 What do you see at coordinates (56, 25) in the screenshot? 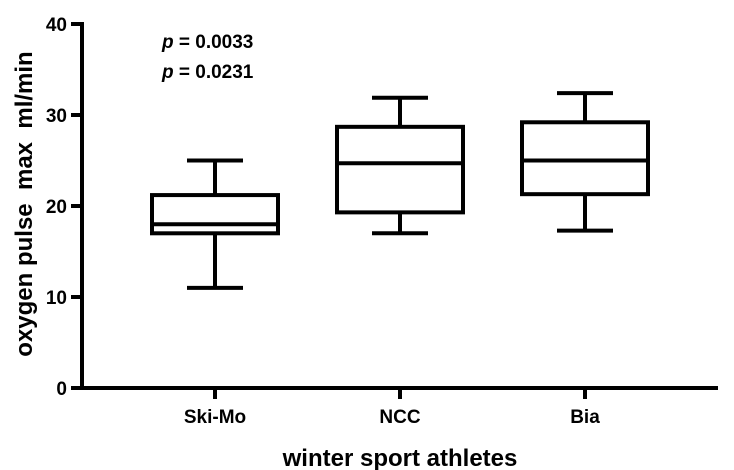
I see `y-tick-label-4: 40` at bounding box center [56, 25].